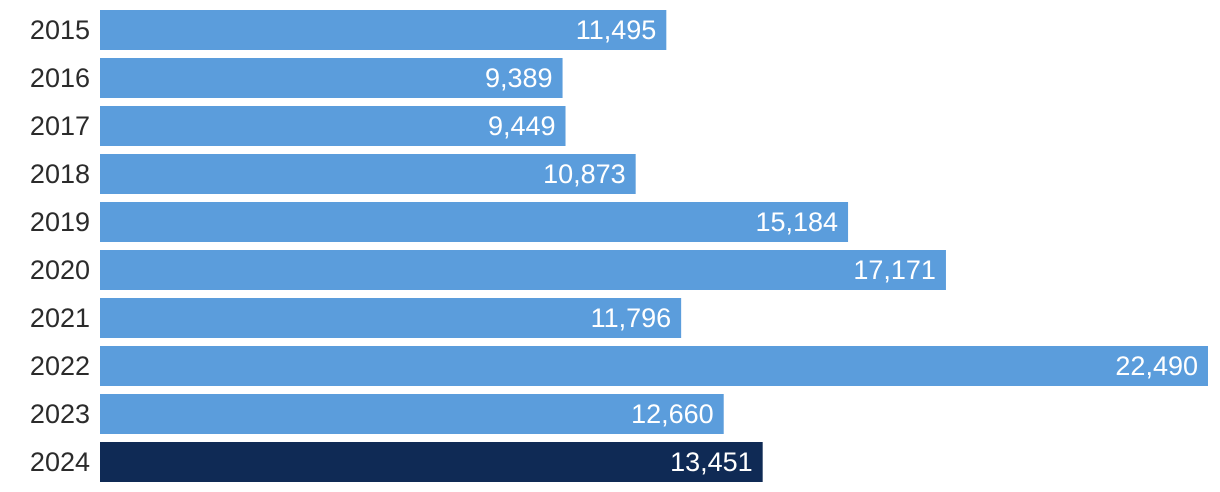  What do you see at coordinates (711, 462) in the screenshot?
I see `value-label-2024: 13,451` at bounding box center [711, 462].